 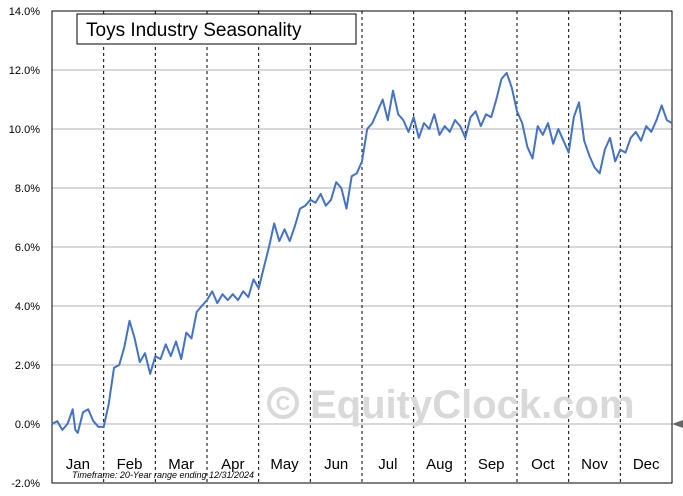 I want to click on chart-title-box: Toys Industry Seasonality, so click(x=216, y=29).